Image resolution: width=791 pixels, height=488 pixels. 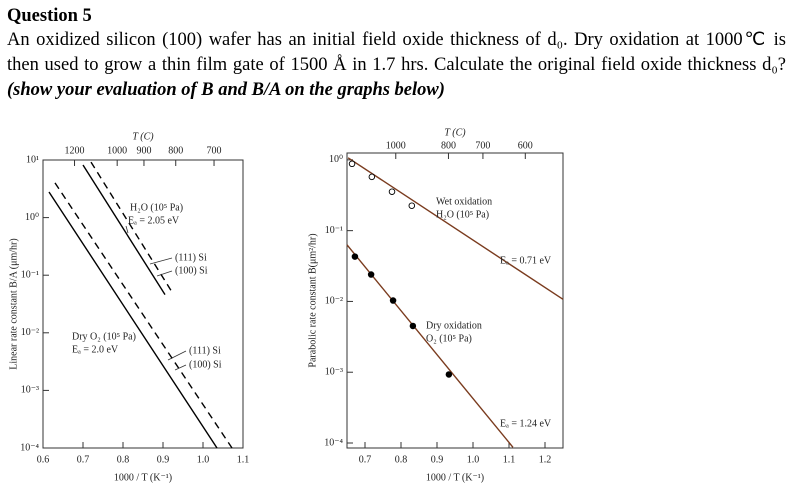 What do you see at coordinates (75, 150) in the screenshot?
I see `top-tick-label: 1200` at bounding box center [75, 150].